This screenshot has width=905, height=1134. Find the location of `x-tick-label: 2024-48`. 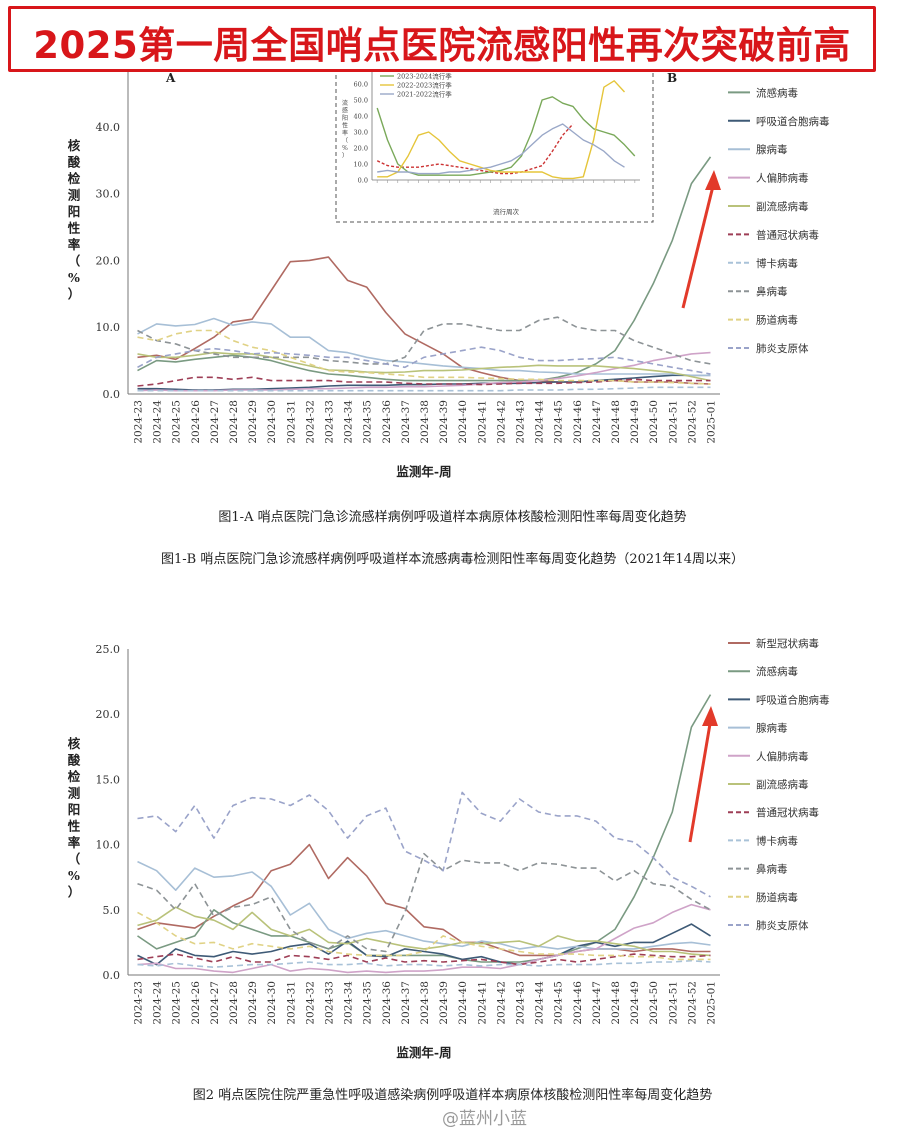

x-tick-label: 2024-48 is located at coordinates (616, 1003).